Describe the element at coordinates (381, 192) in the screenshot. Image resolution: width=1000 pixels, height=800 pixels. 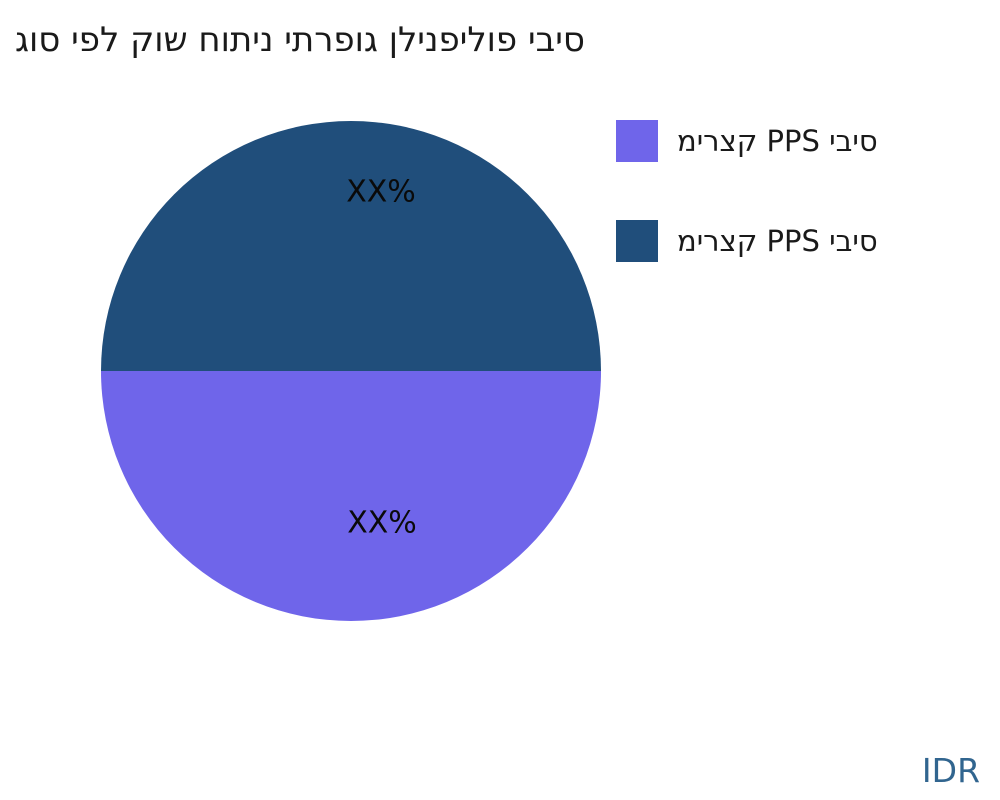
I see `pie-value-label-top: XX%` at that location.